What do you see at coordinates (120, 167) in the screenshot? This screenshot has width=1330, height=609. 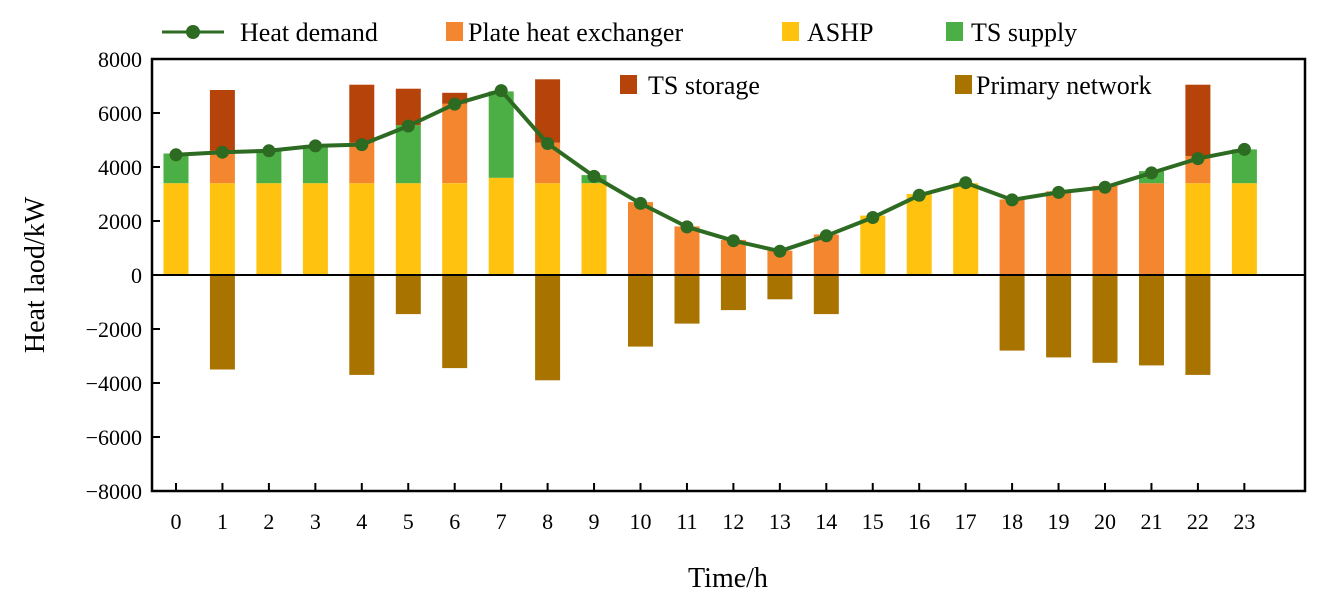 I see `y-tick-label: 4000` at bounding box center [120, 167].